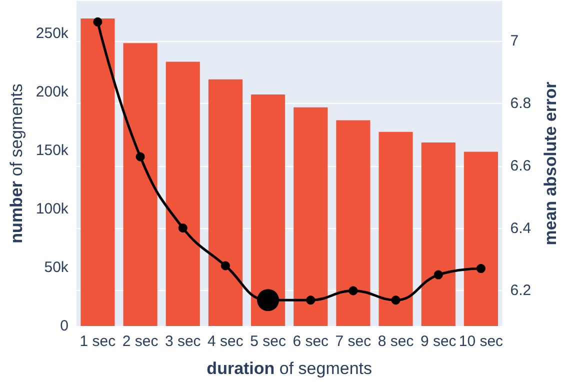 The image size is (567, 382). I want to click on y2-tick-label: 7, so click(514, 41).